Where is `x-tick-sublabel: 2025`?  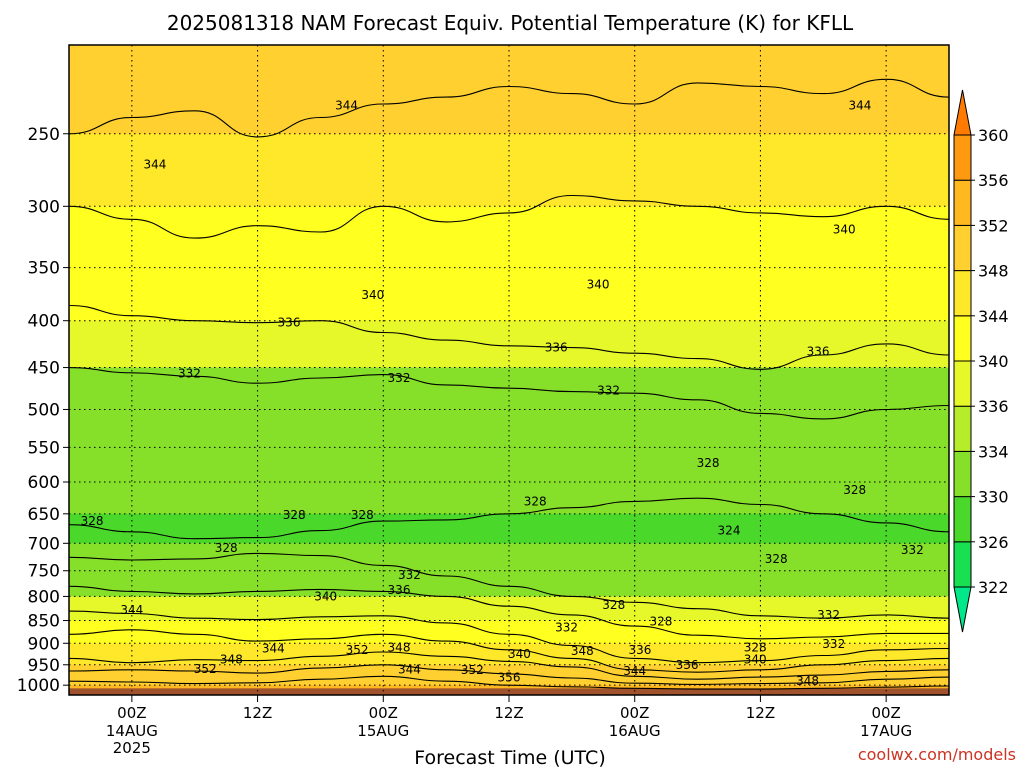
x-tick-sublabel: 2025 is located at coordinates (132, 748).